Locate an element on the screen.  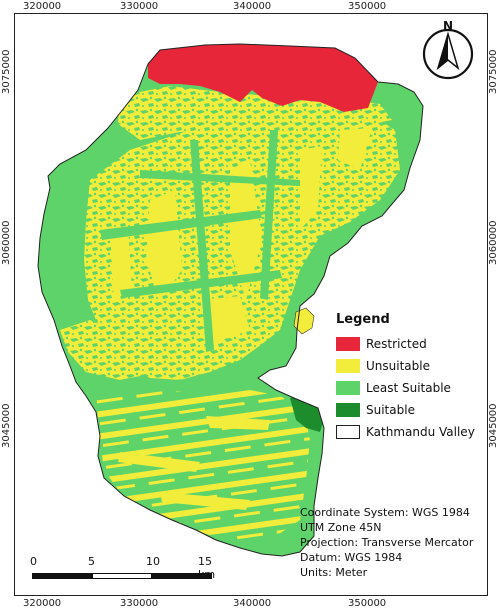
unsuitable-west-zone is located at coordinates (115, 350).